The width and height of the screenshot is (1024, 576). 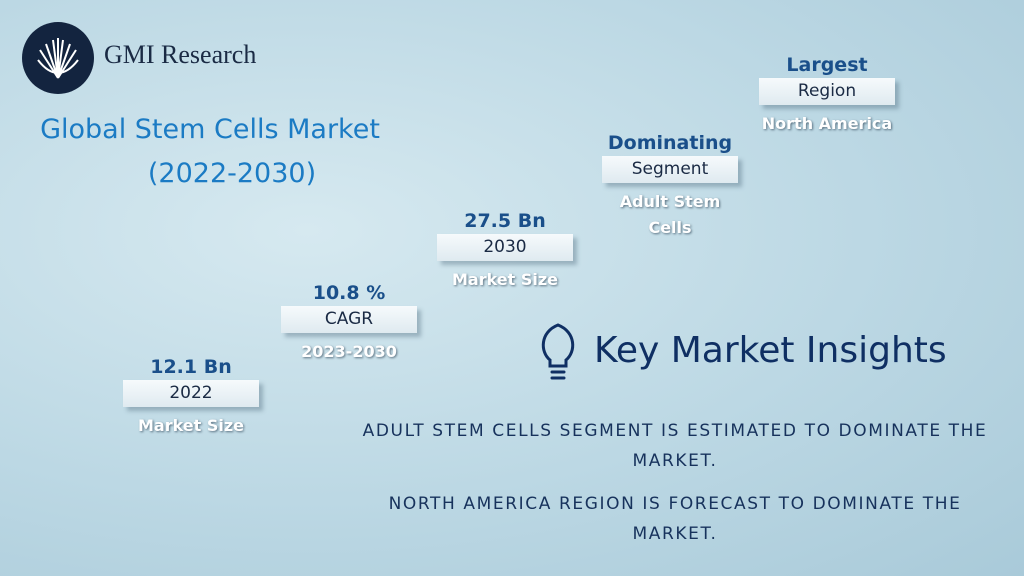 What do you see at coordinates (349, 293) in the screenshot?
I see `step-heading: 10.8 %` at bounding box center [349, 293].